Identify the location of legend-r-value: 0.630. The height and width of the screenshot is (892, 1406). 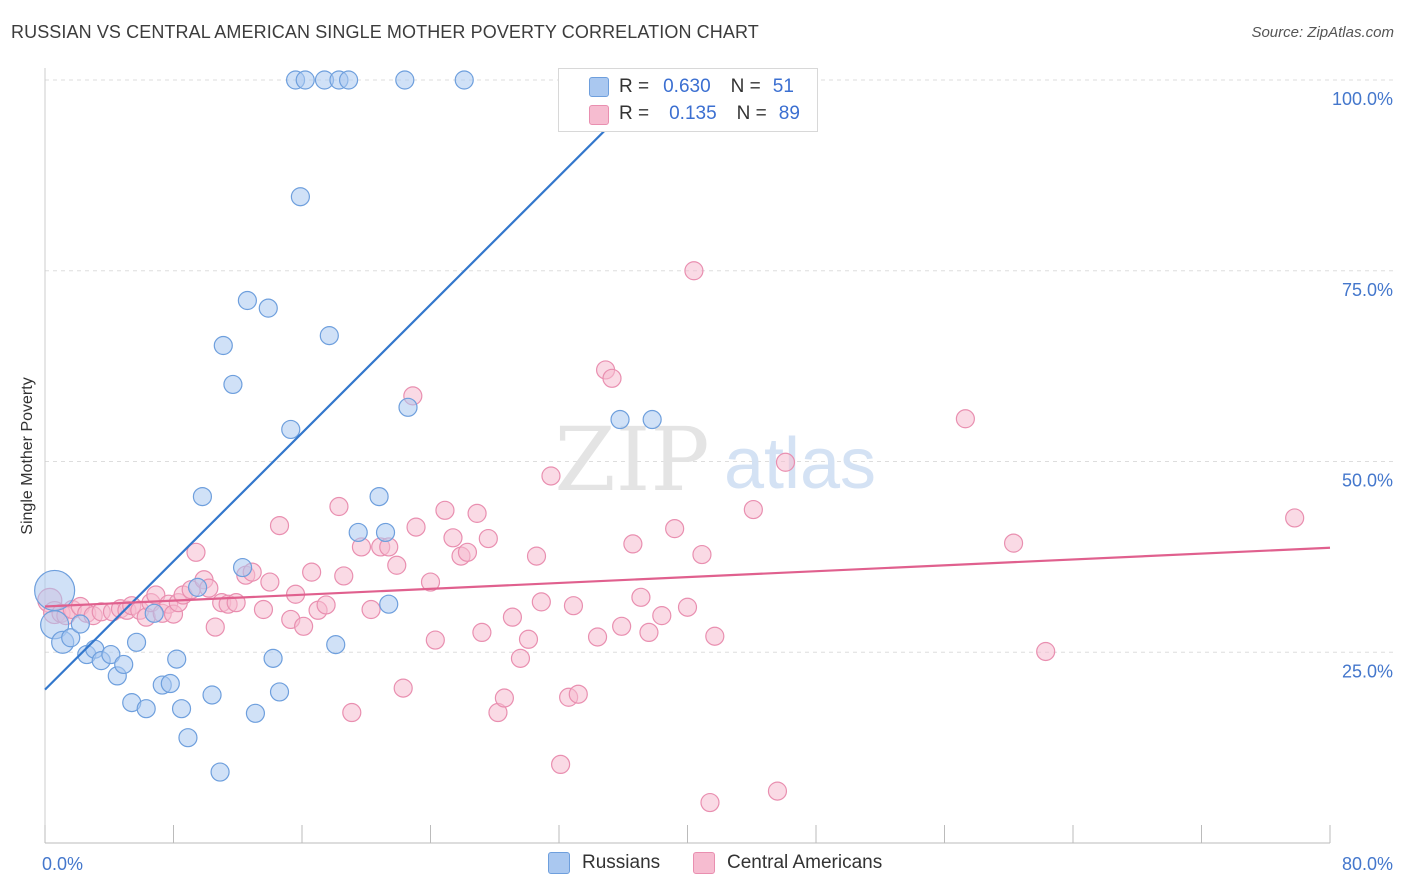
(687, 86).